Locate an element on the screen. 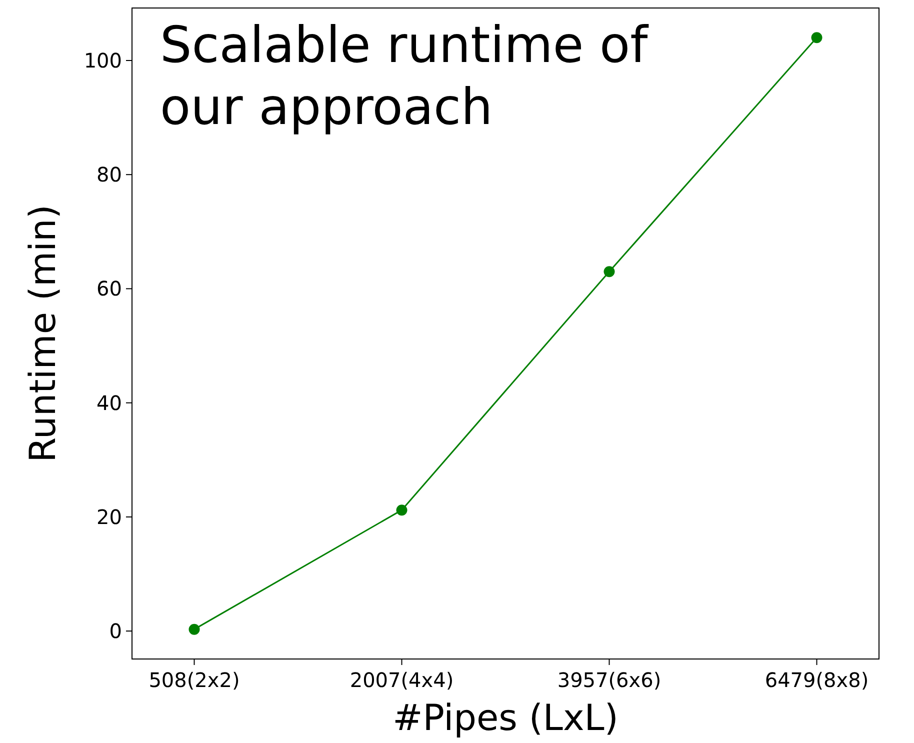 This screenshot has width=914, height=743. text: Scalable runtime of our approach is located at coordinates (405, 76).